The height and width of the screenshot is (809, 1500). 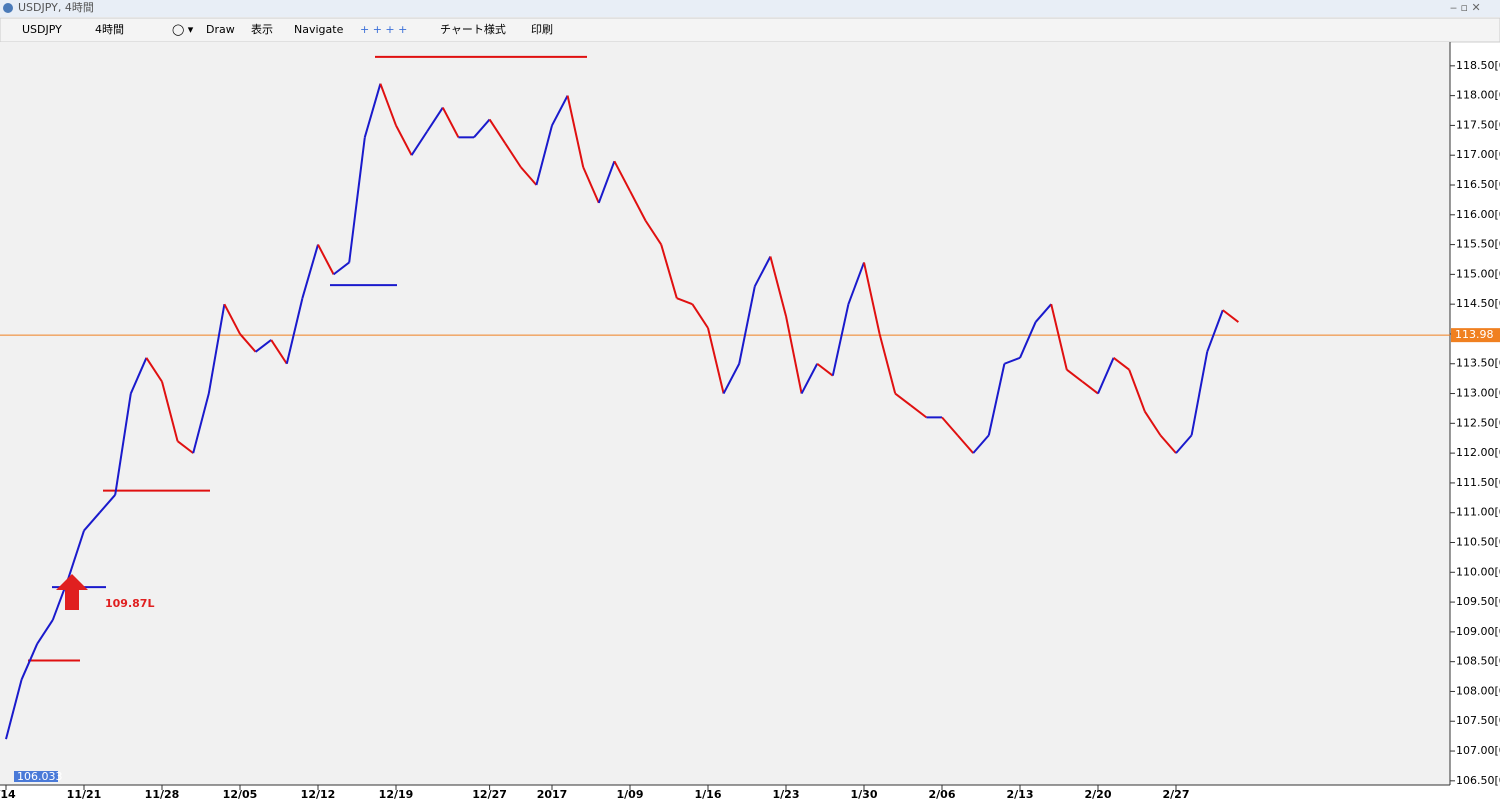 What do you see at coordinates (630, 794) in the screenshot?
I see `x-tick-label: 1/09` at bounding box center [630, 794].